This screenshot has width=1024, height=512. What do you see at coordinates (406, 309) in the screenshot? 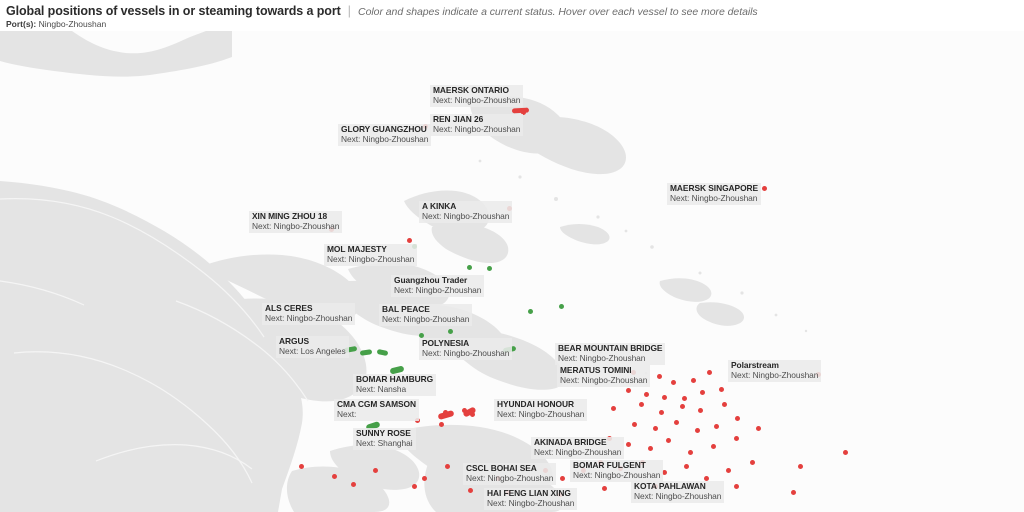
I see `vessel-name: BAL PEACE` at bounding box center [406, 309].